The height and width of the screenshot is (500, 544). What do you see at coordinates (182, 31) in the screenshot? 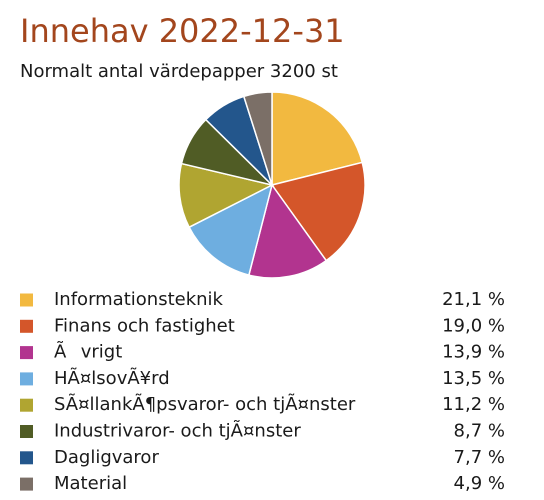
I see `chart-title: Innehav 2022-12-31` at bounding box center [182, 31].